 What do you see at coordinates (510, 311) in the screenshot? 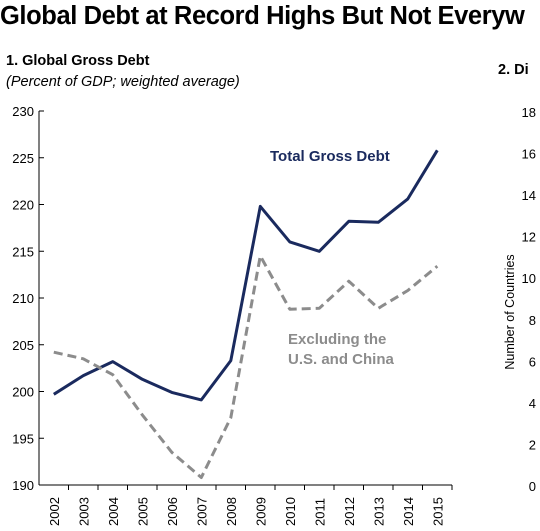
I see `panel-2-ylabel: Number of Countries` at bounding box center [510, 311].